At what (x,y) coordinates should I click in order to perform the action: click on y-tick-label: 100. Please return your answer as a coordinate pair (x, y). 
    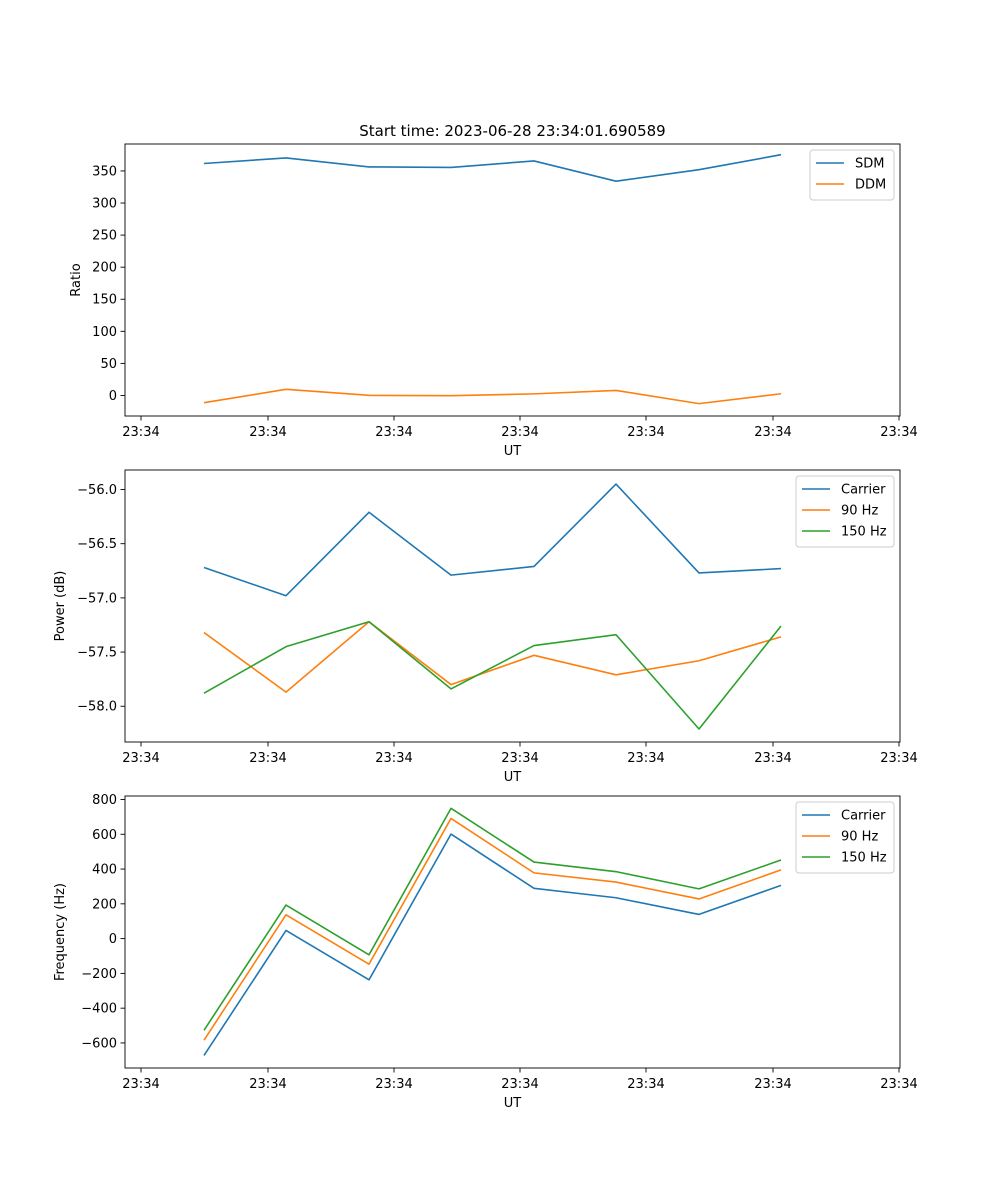
    Looking at the image, I should click on (104, 332).